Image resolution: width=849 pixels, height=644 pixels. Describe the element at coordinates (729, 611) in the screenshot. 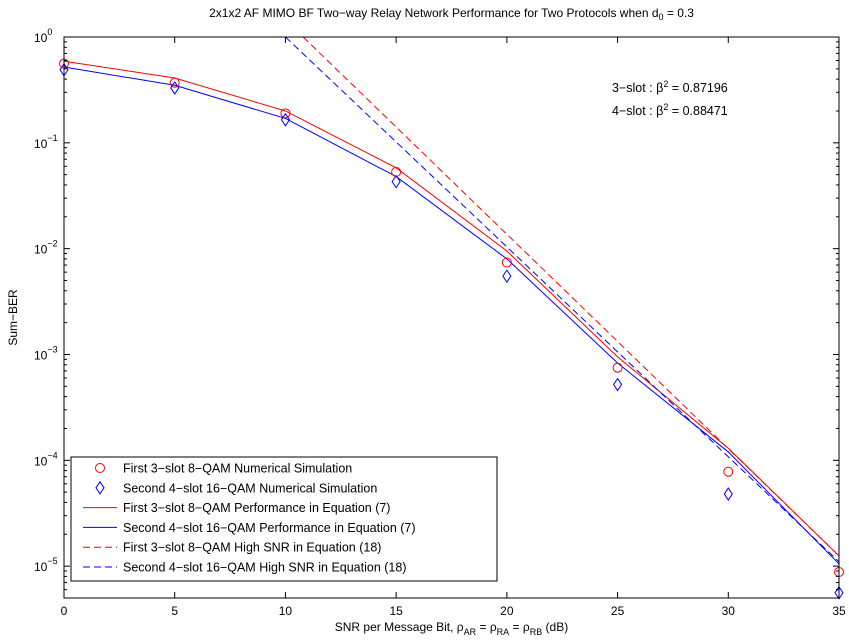

I see `x-tick-label: 30` at that location.